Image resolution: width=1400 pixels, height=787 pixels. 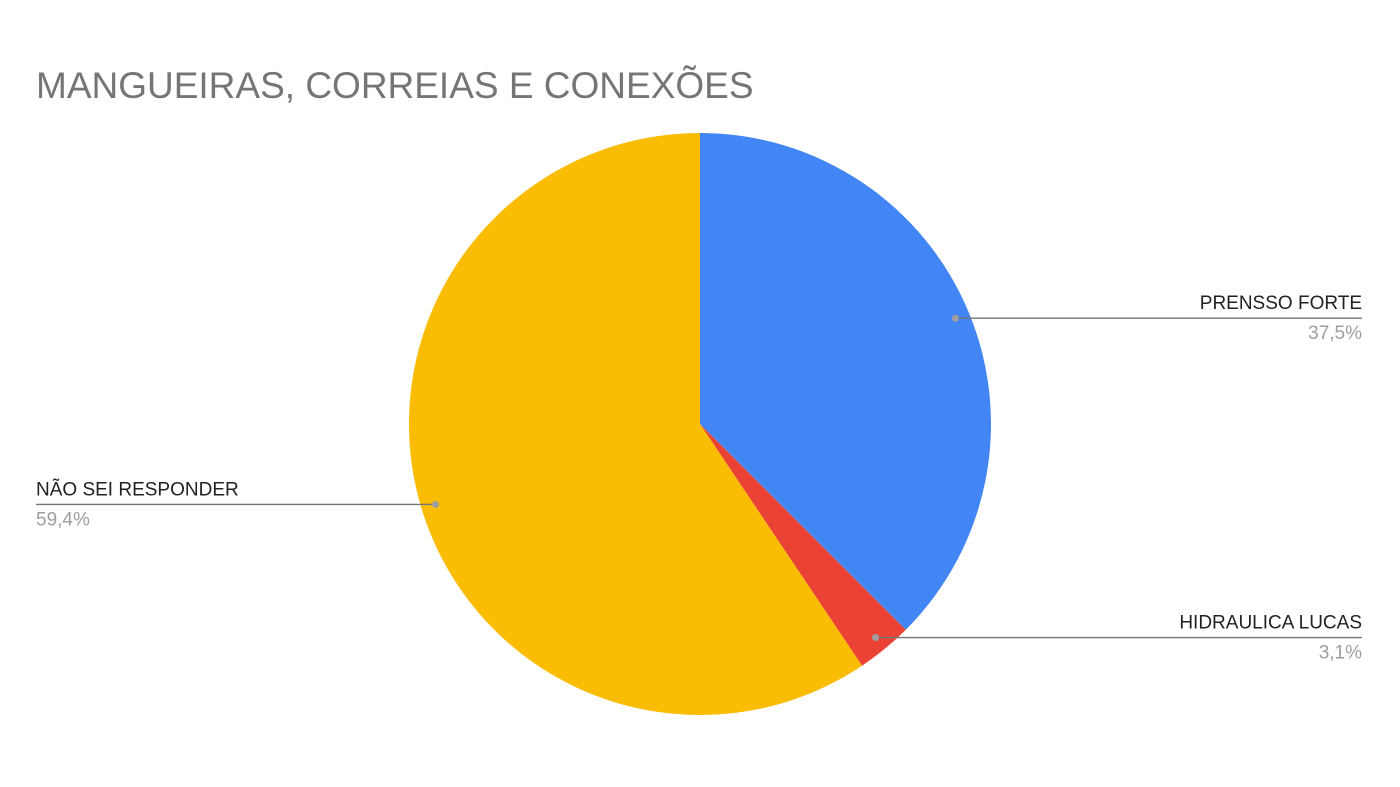 What do you see at coordinates (1281, 303) in the screenshot?
I see `slice-label: PRENSSO FORTE` at bounding box center [1281, 303].